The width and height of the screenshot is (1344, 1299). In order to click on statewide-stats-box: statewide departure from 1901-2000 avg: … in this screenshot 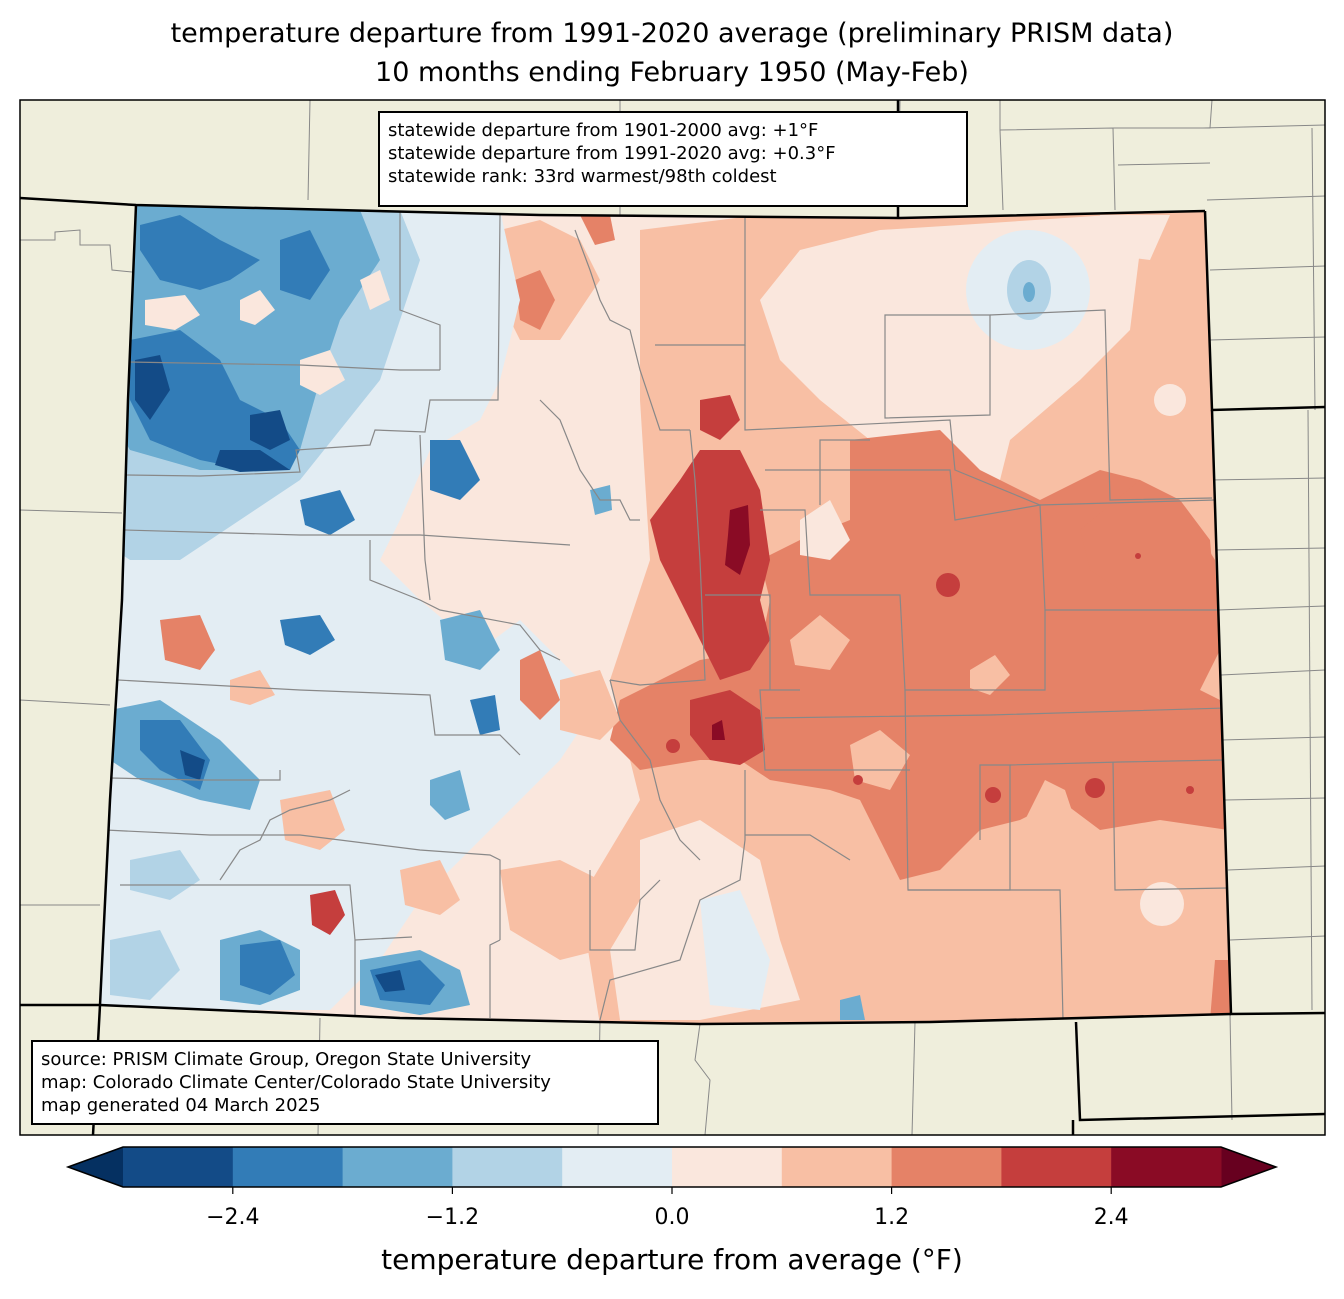, I will do `click(673, 159)`.